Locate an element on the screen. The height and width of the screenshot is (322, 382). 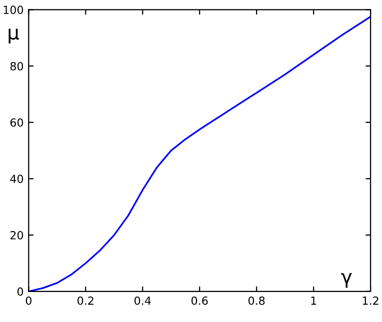
x-tick-label: 1.2 is located at coordinates (370, 300).